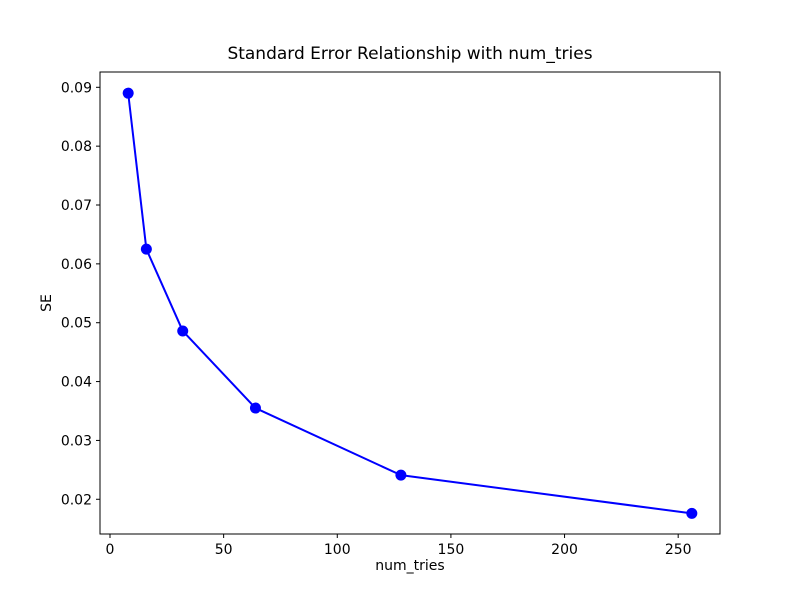 Image resolution: width=800 pixels, height=600 pixels. What do you see at coordinates (564, 550) in the screenshot?
I see `x-tick-label: 200` at bounding box center [564, 550].